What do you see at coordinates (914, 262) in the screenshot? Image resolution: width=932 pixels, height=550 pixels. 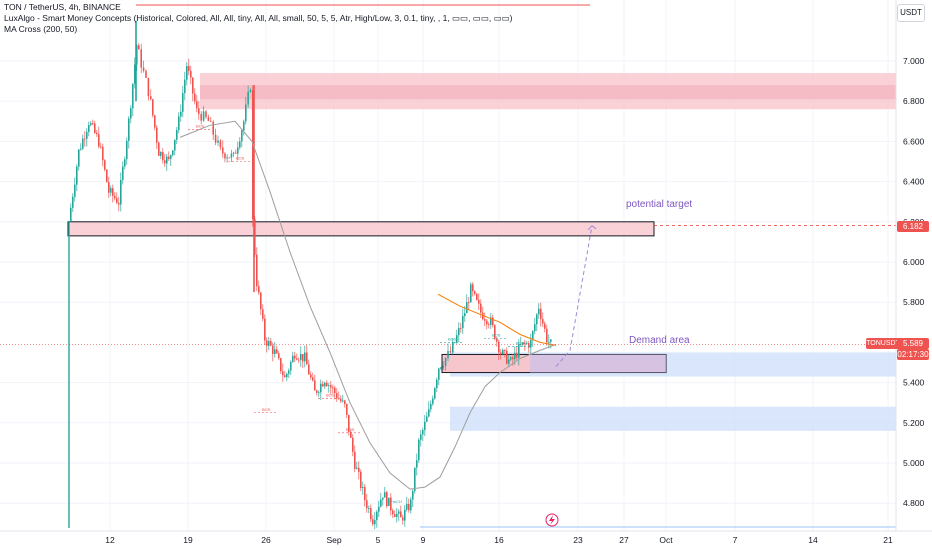 I see `price-tick-label: 6.000` at bounding box center [914, 262].